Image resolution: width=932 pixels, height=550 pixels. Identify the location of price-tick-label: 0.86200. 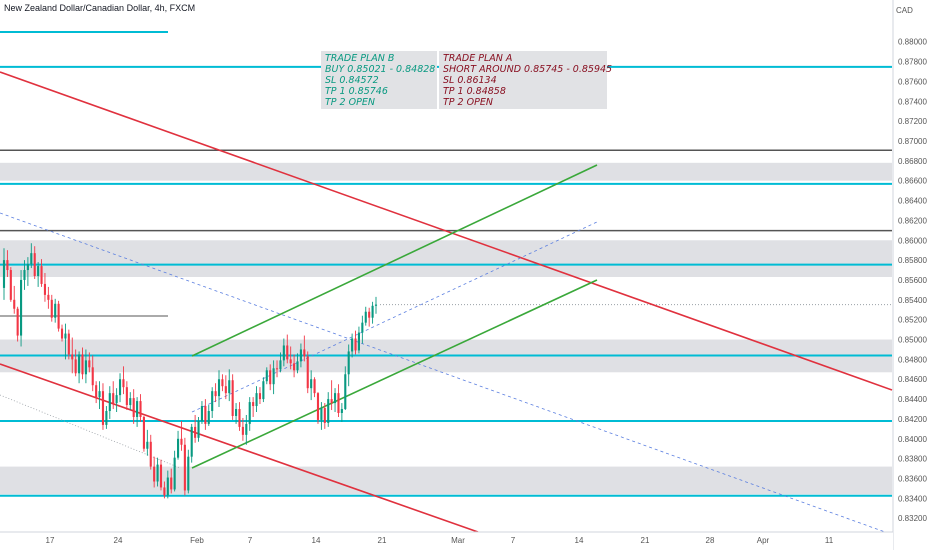
(912, 220).